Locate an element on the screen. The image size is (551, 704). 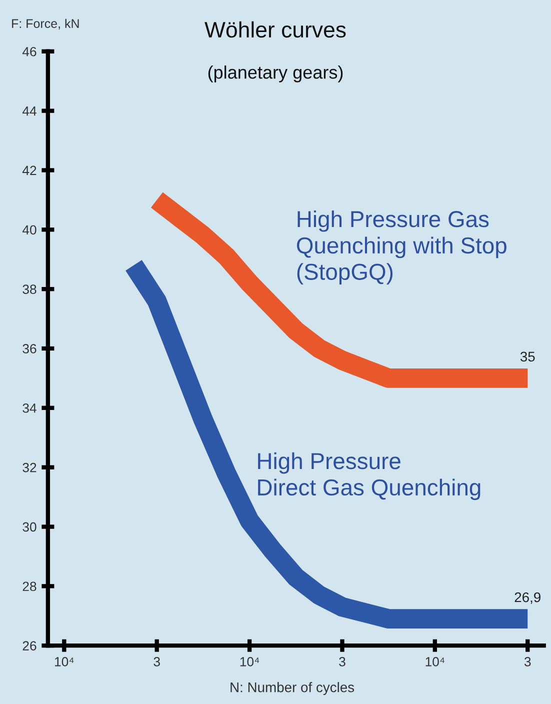
y-tick-label: 32 is located at coordinates (29, 467).